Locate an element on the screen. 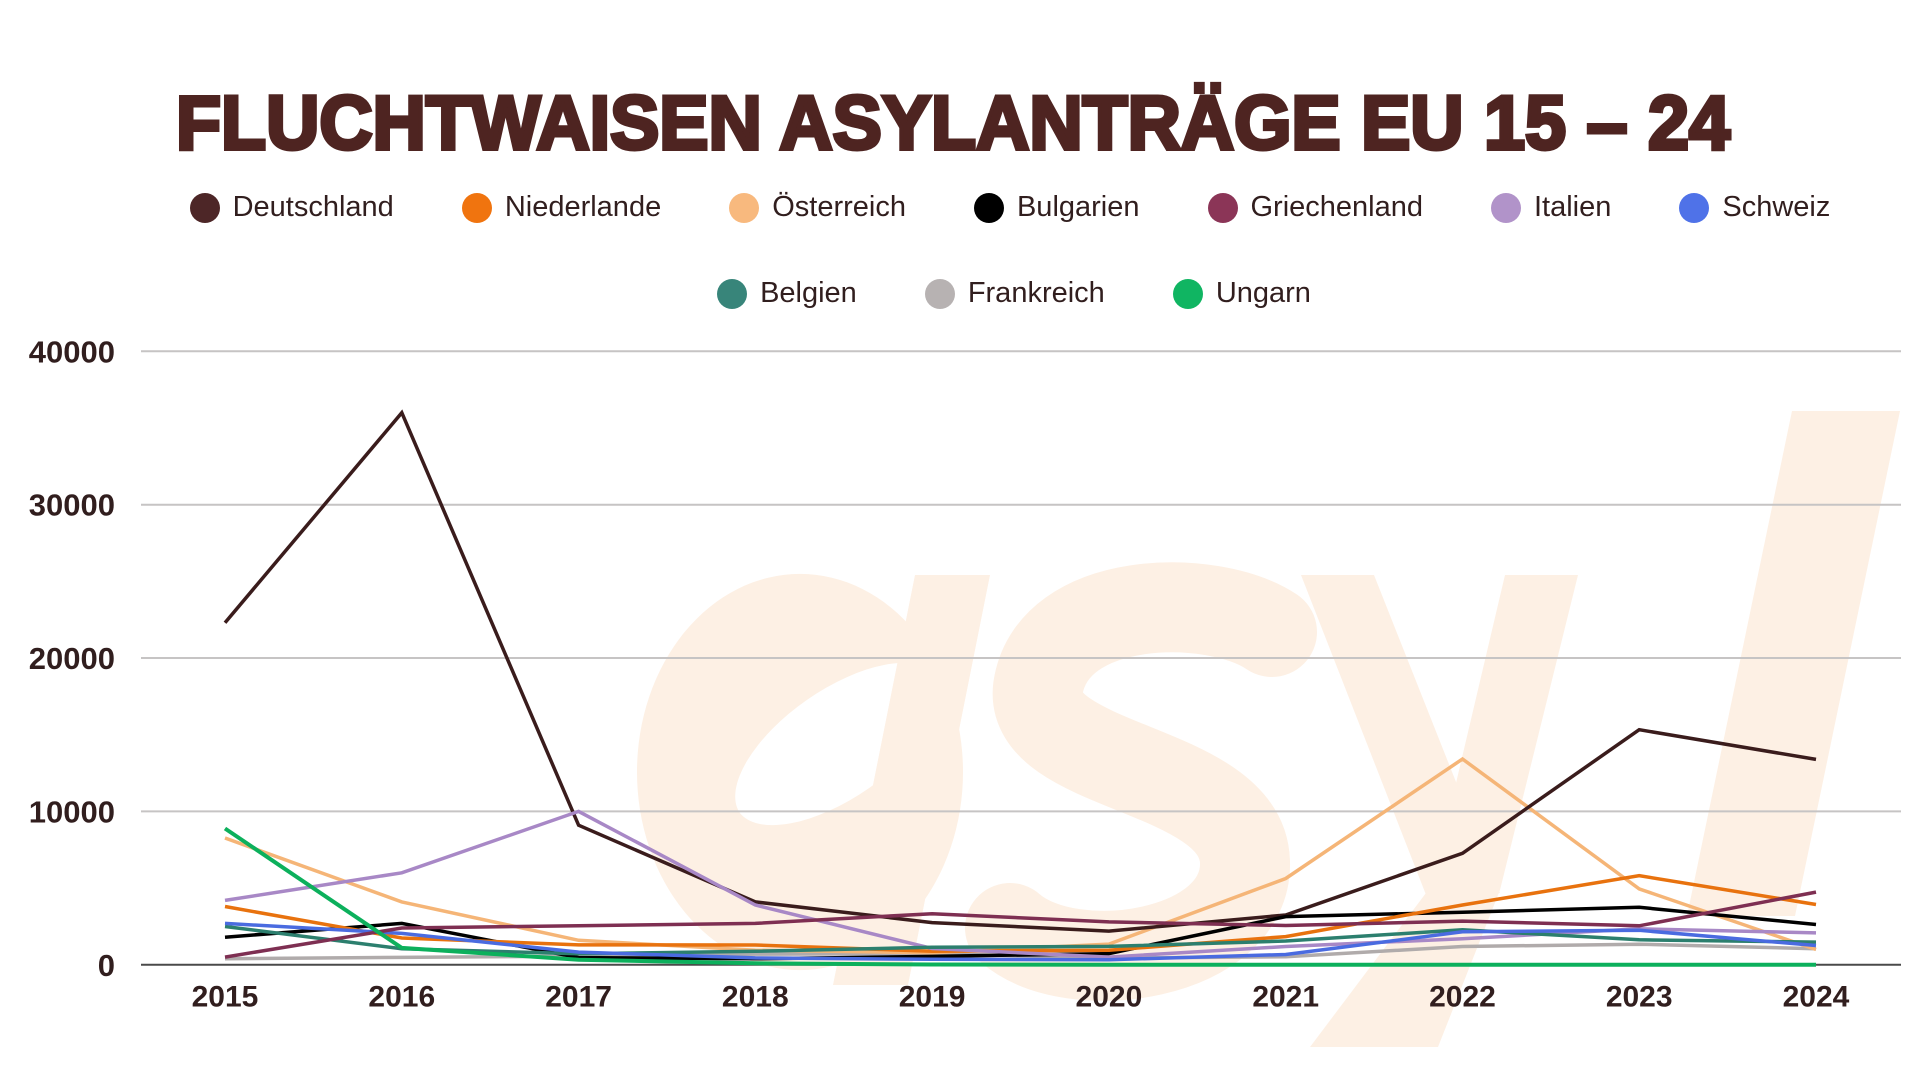 The height and width of the screenshot is (1080, 1920). svg-text: 2016 is located at coordinates (401, 997).